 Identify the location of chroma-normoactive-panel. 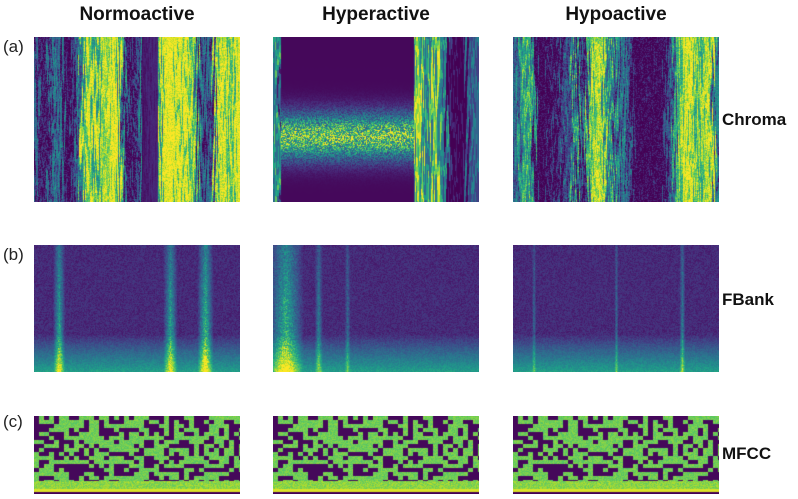
(137, 119).